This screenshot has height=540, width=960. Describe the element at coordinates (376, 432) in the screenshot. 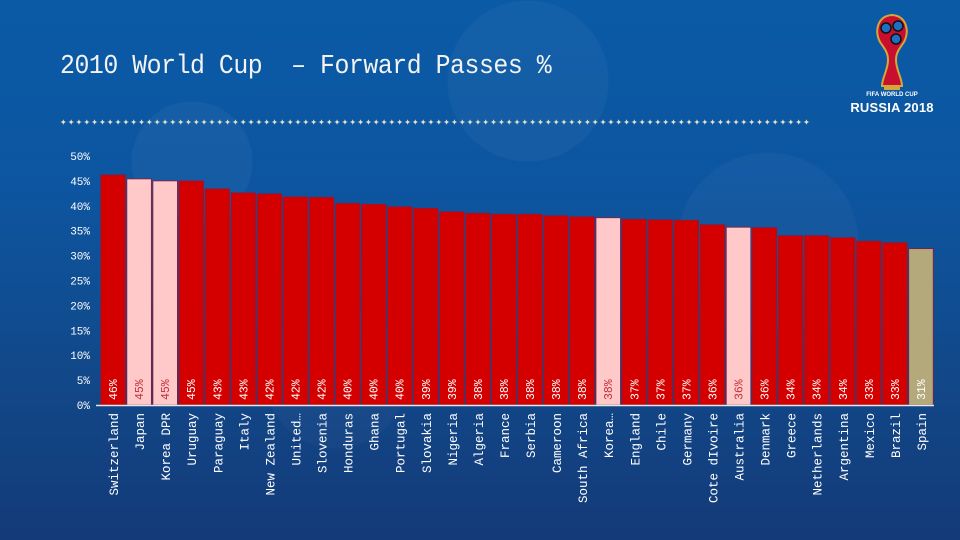

I see `x-tick-label: Ghana` at that location.